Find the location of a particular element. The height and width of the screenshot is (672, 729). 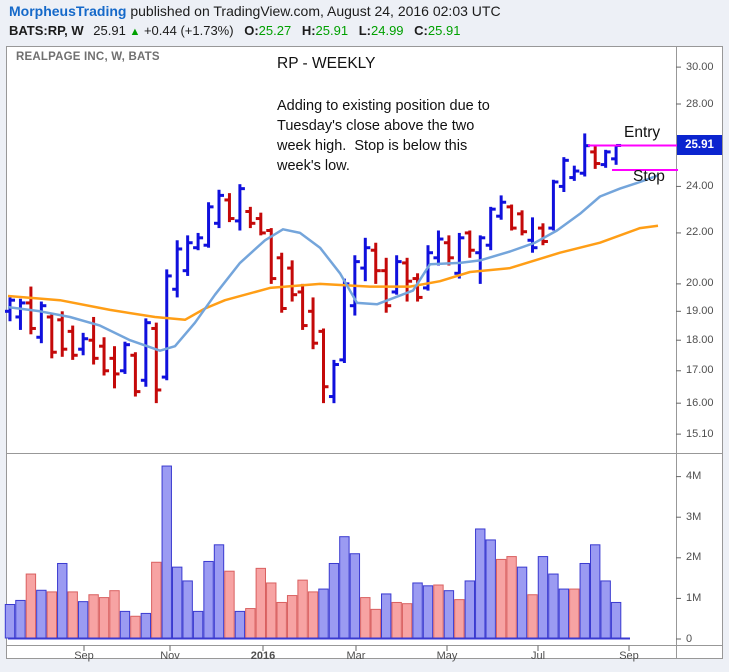

price-tick-label: 16.00 is located at coordinates (700, 402).